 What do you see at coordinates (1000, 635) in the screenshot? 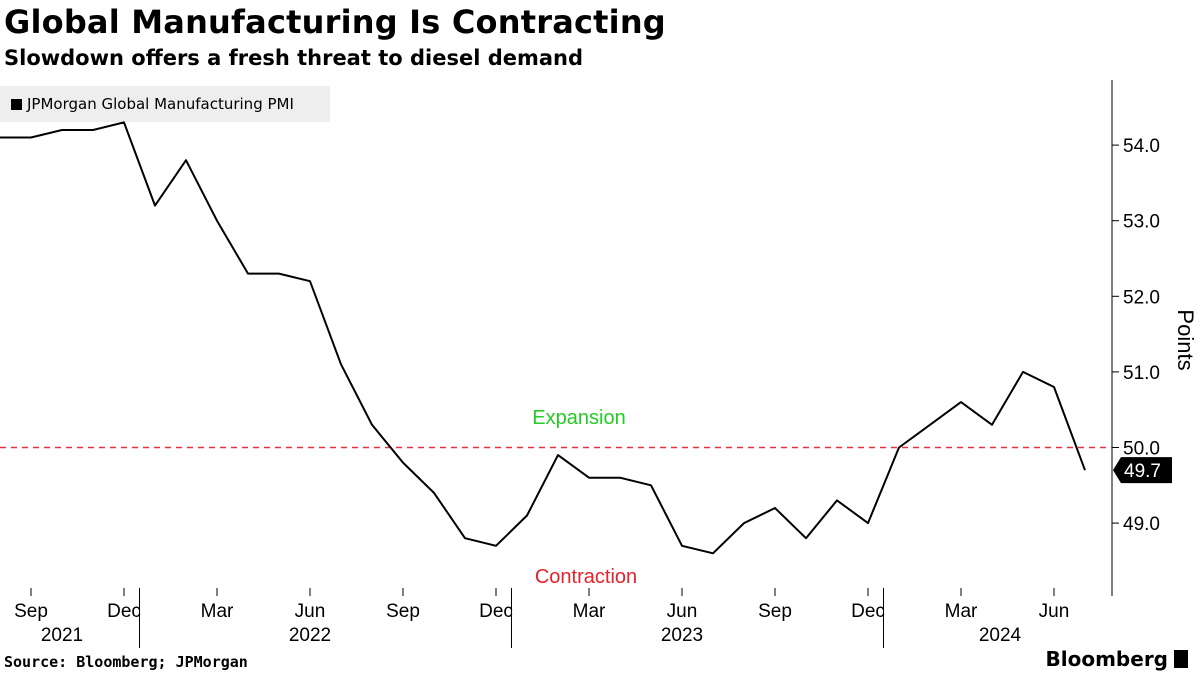
I see `x-year-label: 2024` at bounding box center [1000, 635].